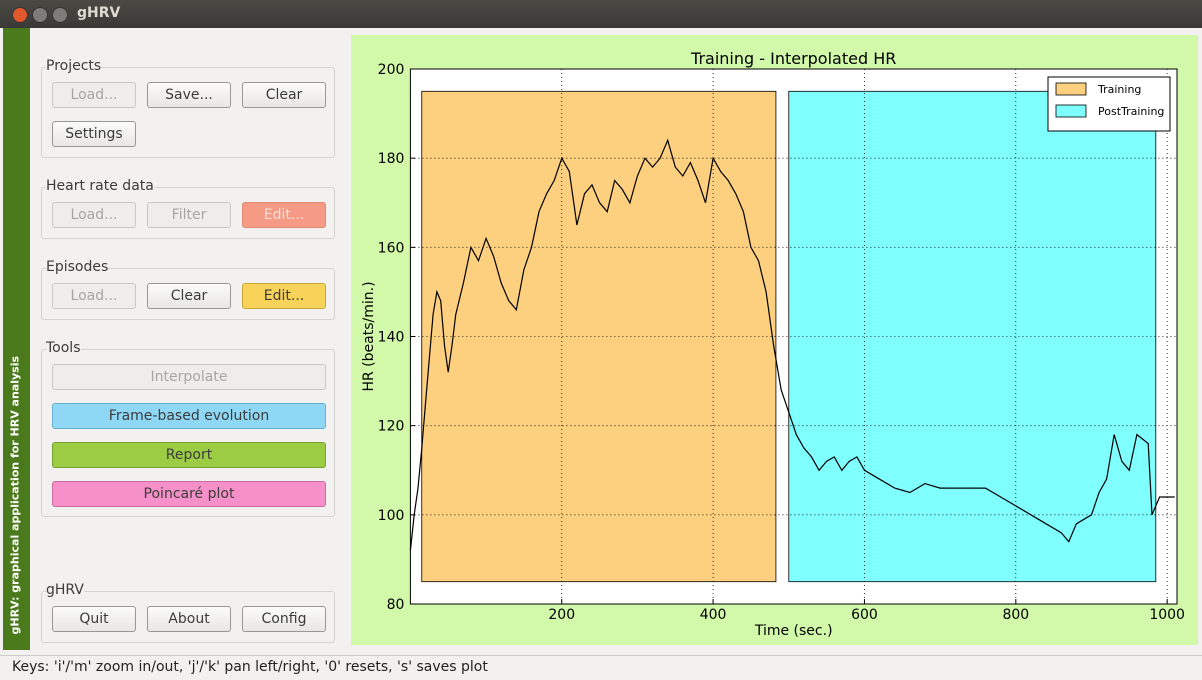  I want to click on x-axis-label: Time (sec.), so click(793, 631).